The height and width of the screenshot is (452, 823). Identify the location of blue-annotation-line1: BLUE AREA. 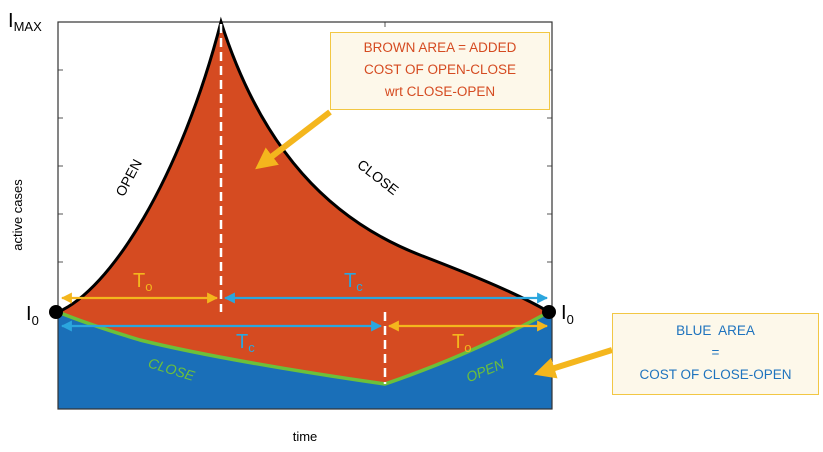
(715, 330).